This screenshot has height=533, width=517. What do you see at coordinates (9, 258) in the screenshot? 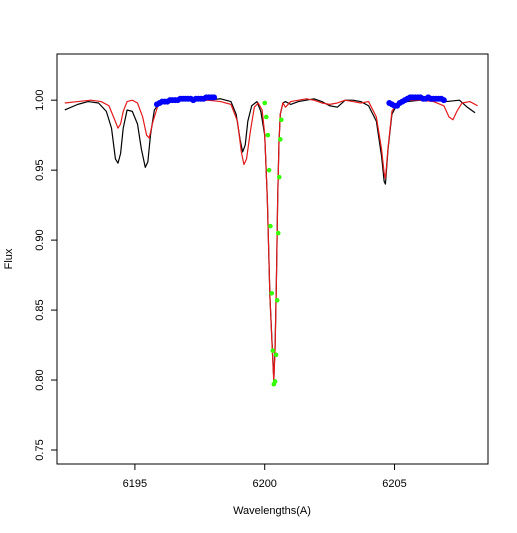
I see `y-axis-label: Flux` at bounding box center [9, 258].